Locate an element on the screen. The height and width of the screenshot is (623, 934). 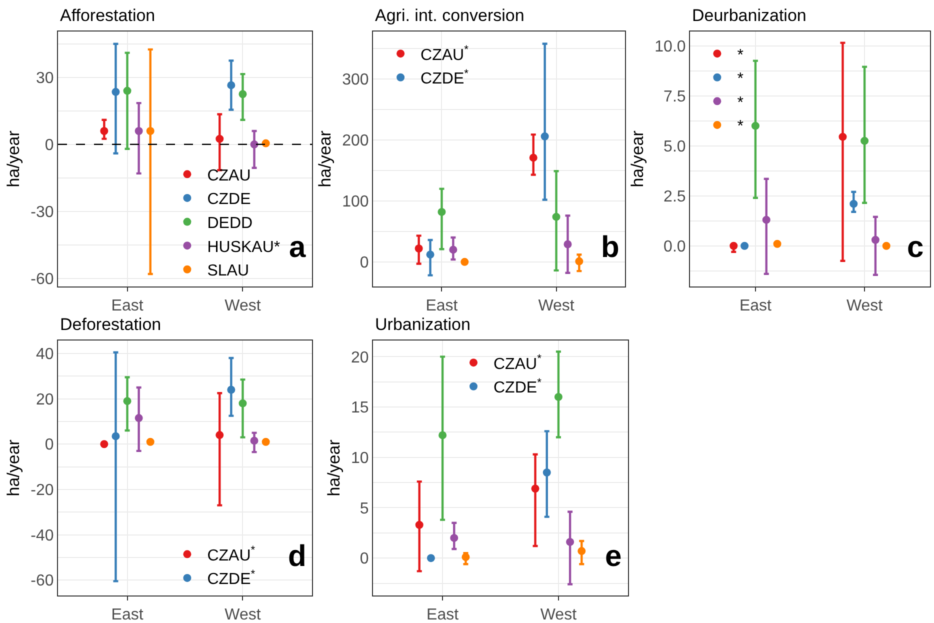
annotation: a is located at coordinates (297, 247).